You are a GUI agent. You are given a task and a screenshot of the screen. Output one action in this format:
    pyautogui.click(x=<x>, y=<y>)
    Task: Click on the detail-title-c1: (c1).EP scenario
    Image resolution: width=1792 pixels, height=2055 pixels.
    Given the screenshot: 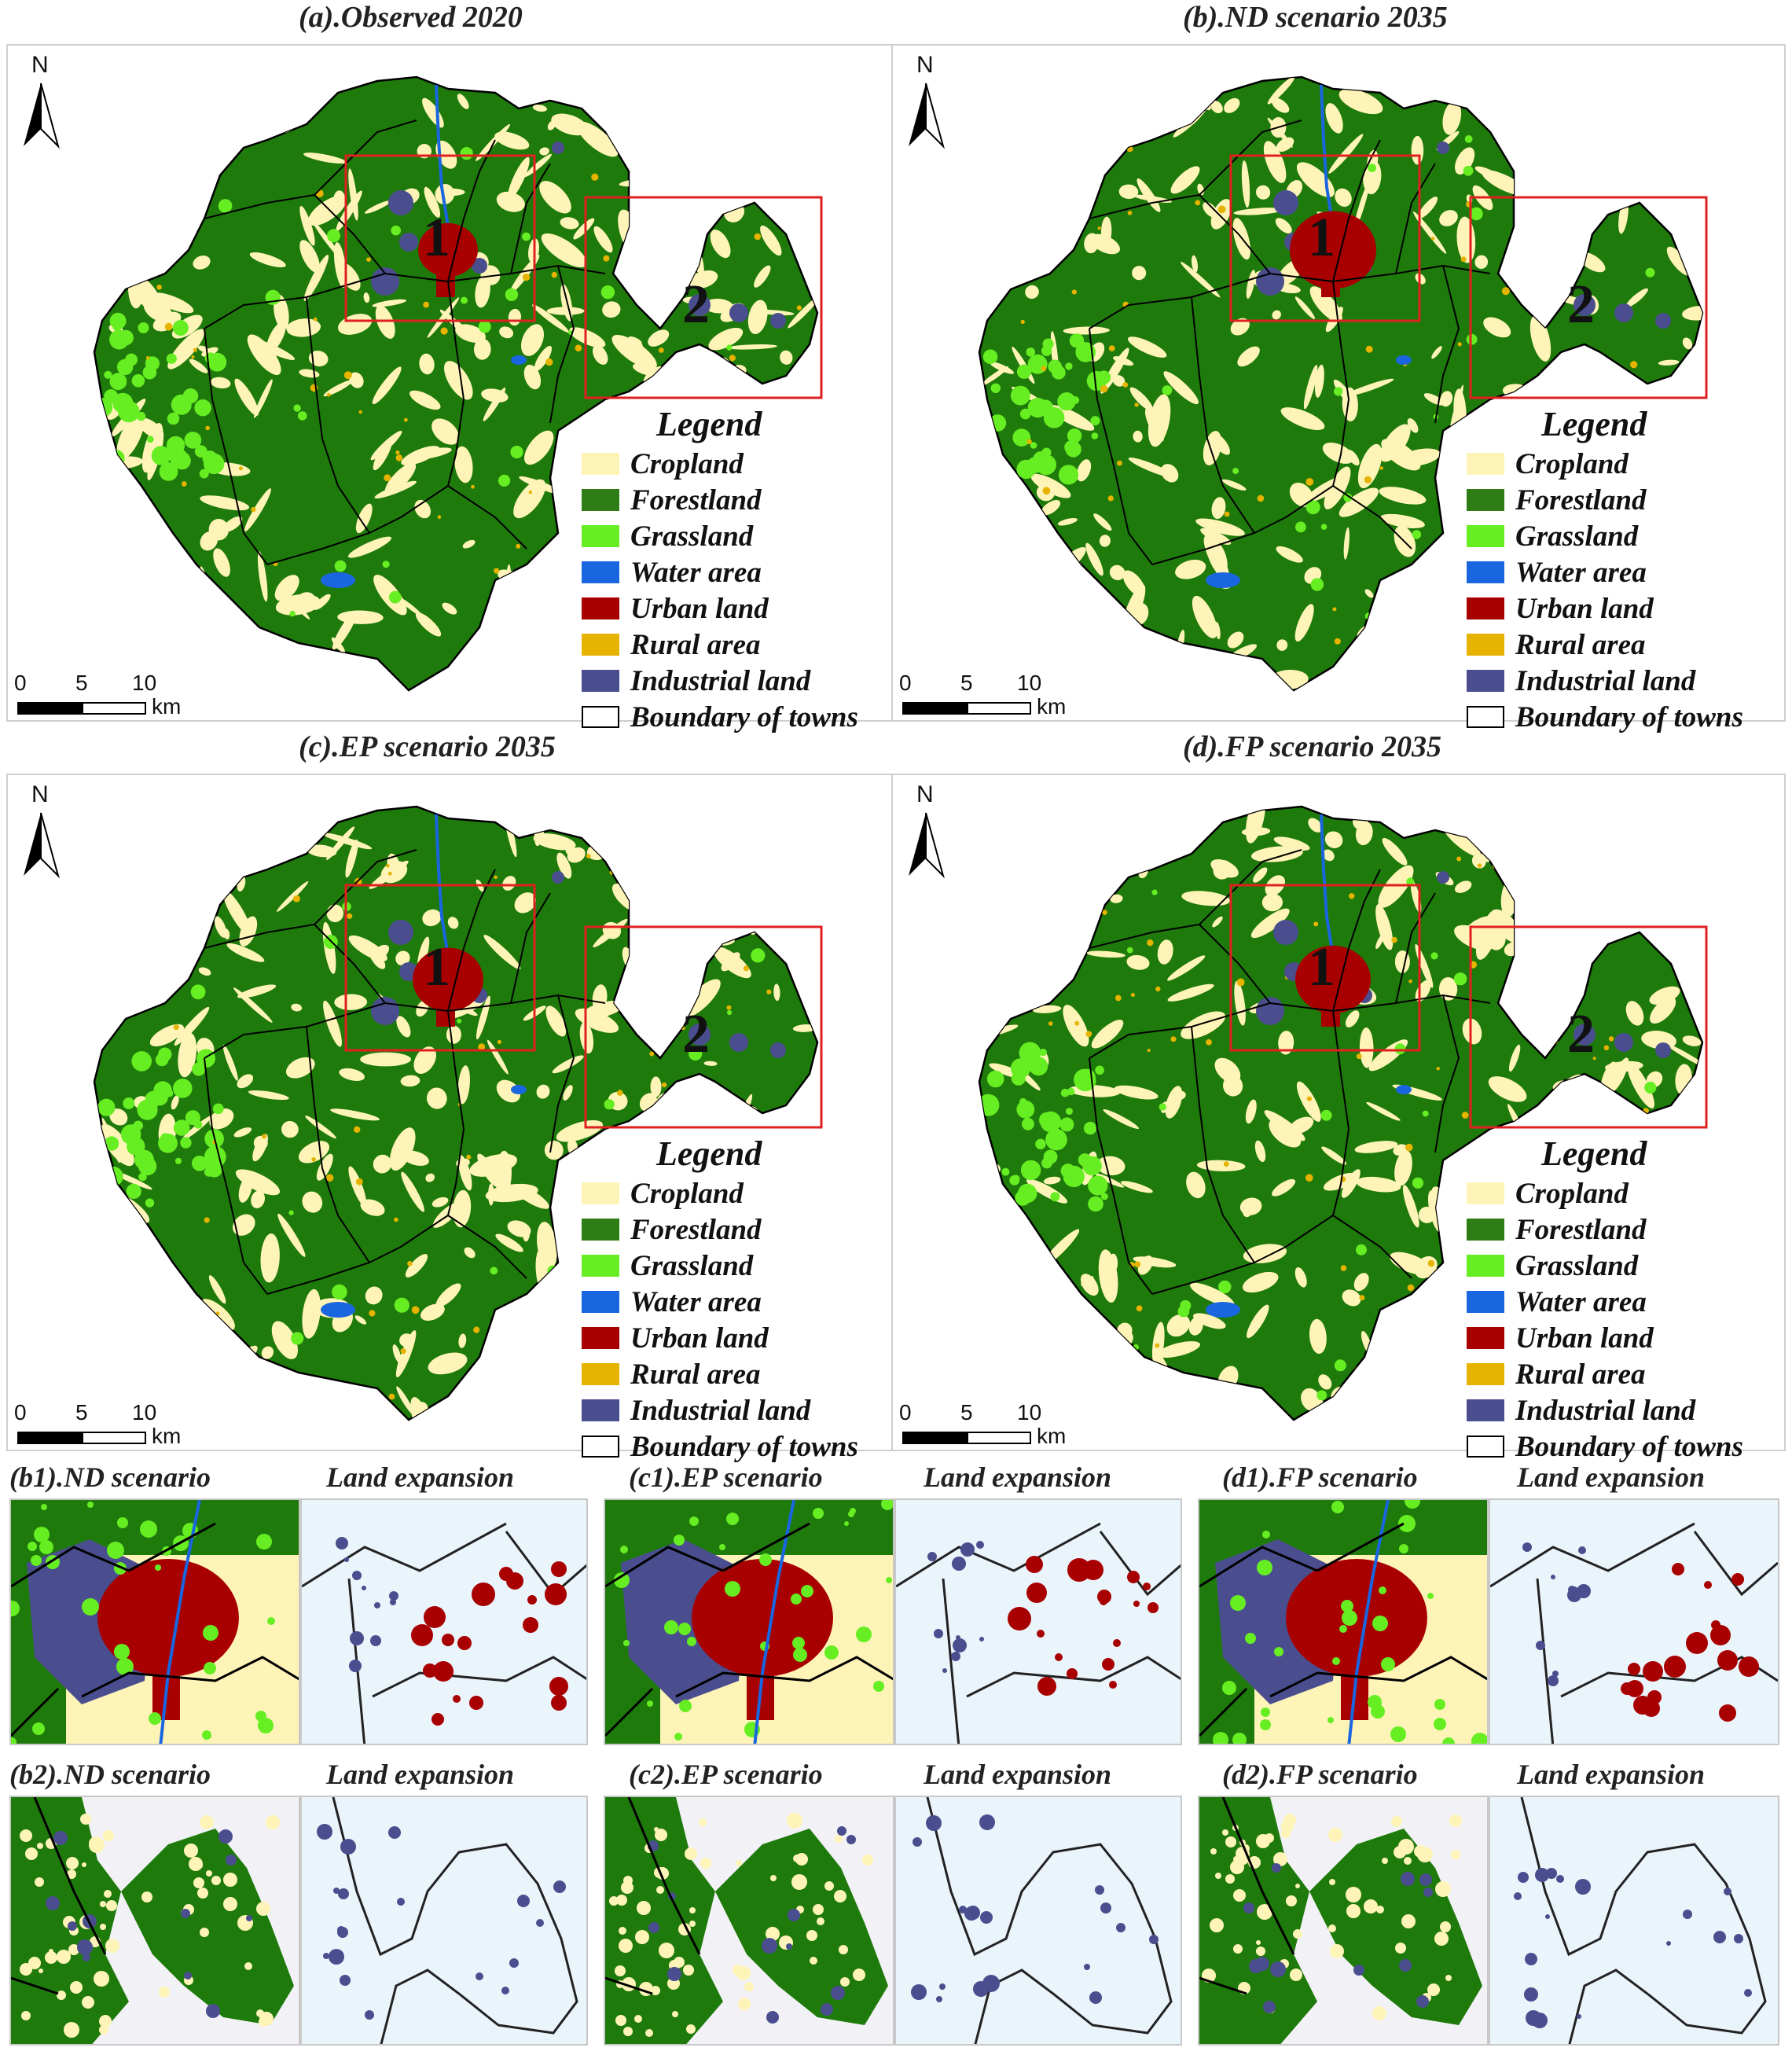 What is the action you would take?
    pyautogui.click(x=726, y=1477)
    